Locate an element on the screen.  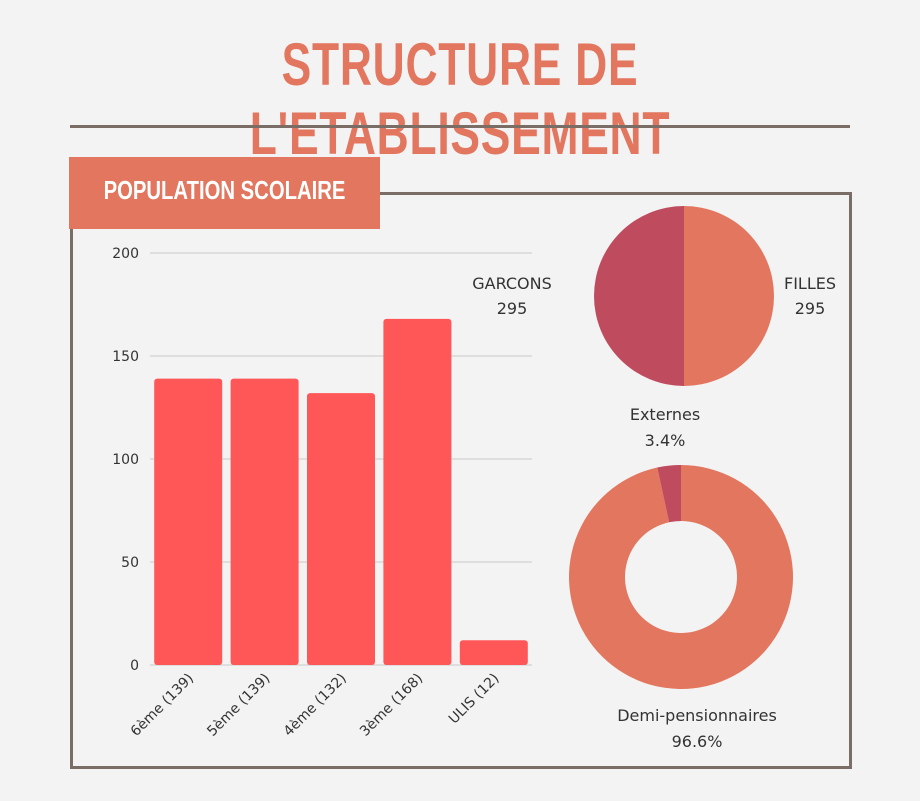
donut-value-demi: 96.6% is located at coordinates (697, 741).